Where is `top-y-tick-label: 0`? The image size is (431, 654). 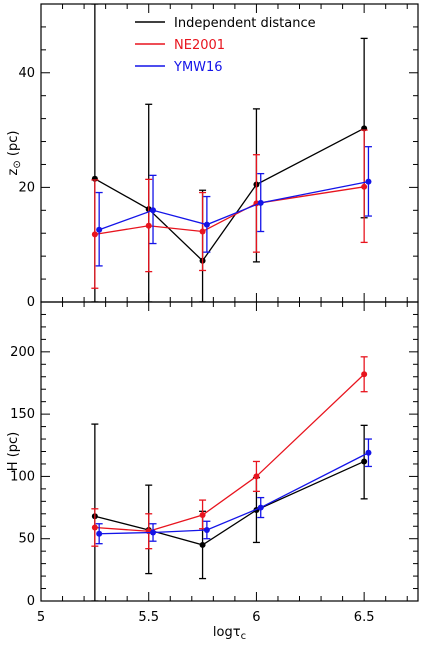 top-y-tick-label: 0 is located at coordinates (31, 302).